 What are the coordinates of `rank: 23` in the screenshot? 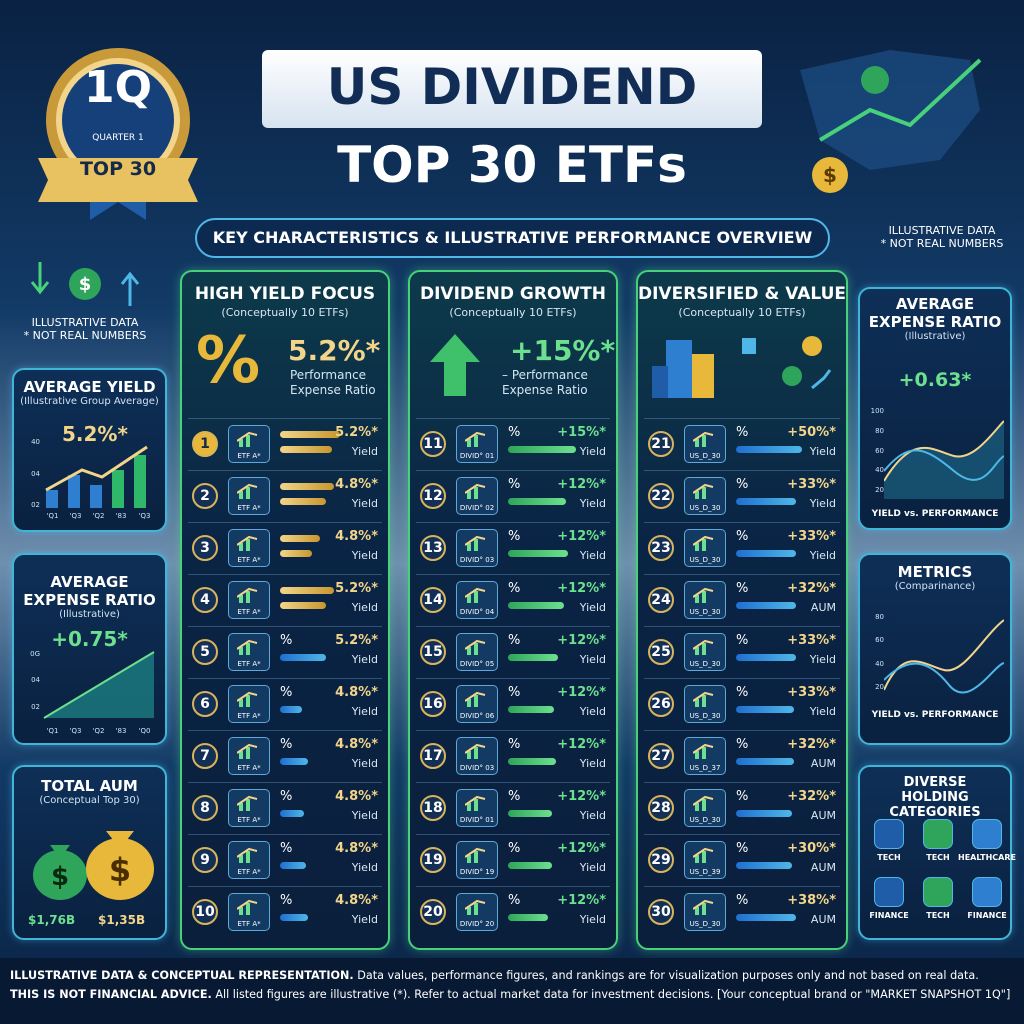 It's located at (661, 548).